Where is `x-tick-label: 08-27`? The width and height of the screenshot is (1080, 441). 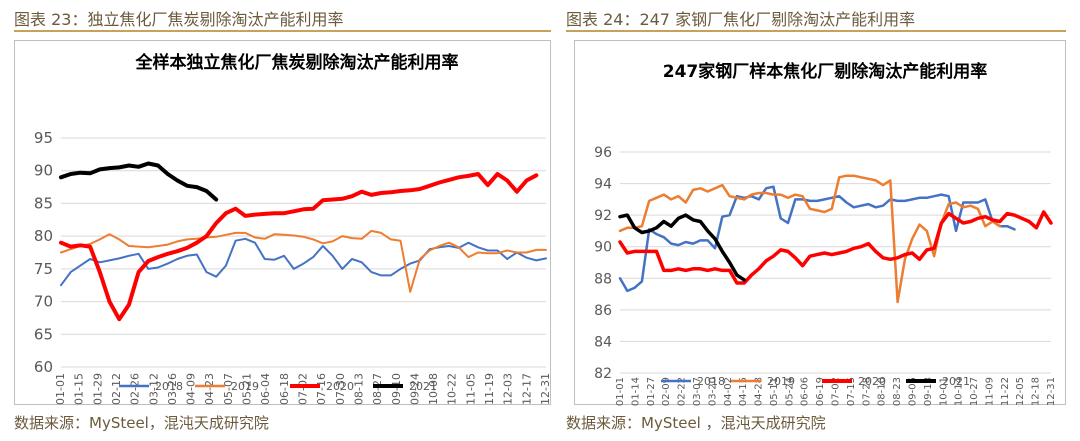 x-tick-label: 08-27 is located at coordinates (377, 389).